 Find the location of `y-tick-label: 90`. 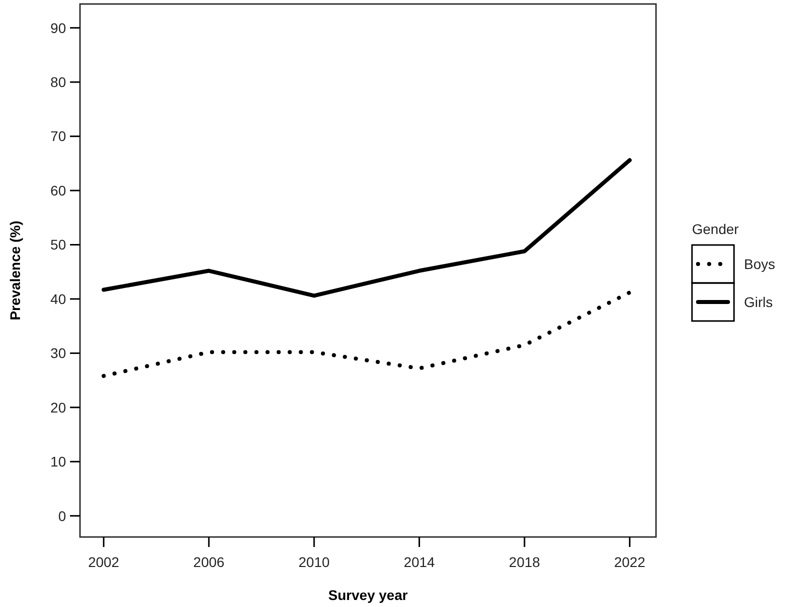

y-tick-label: 90 is located at coordinates (58, 28).